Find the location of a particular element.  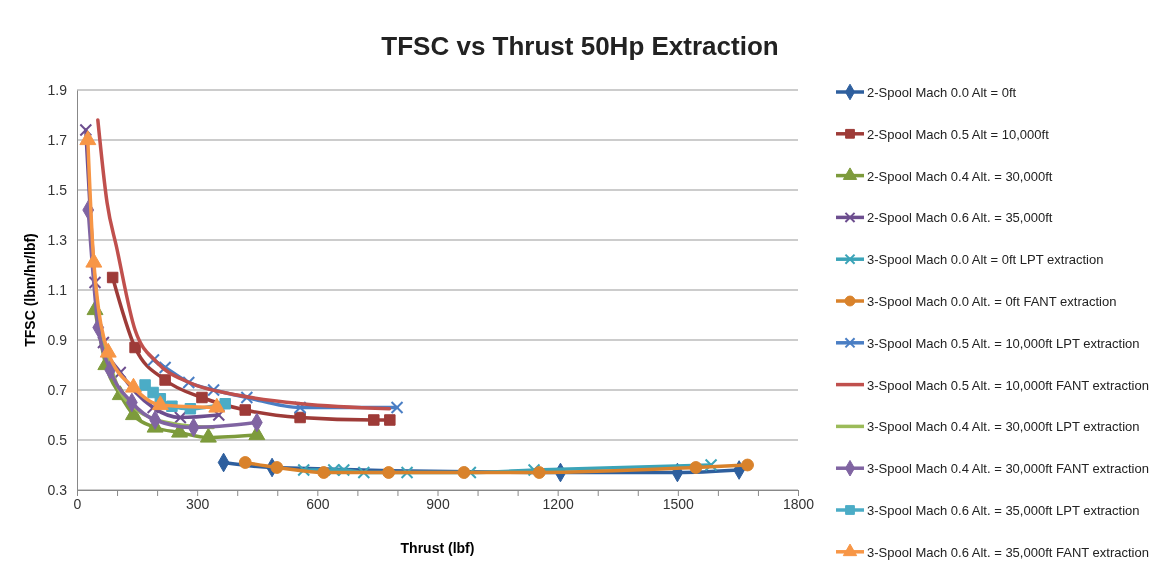

y-tick-label: 0.9 is located at coordinates (57, 339).